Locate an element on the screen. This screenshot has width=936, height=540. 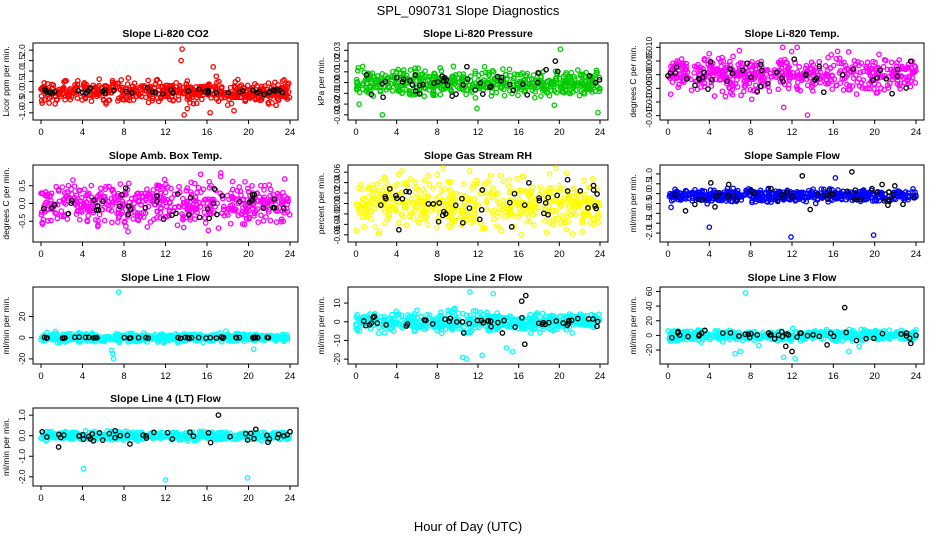
x-tick-label: 12 is located at coordinates (478, 376).